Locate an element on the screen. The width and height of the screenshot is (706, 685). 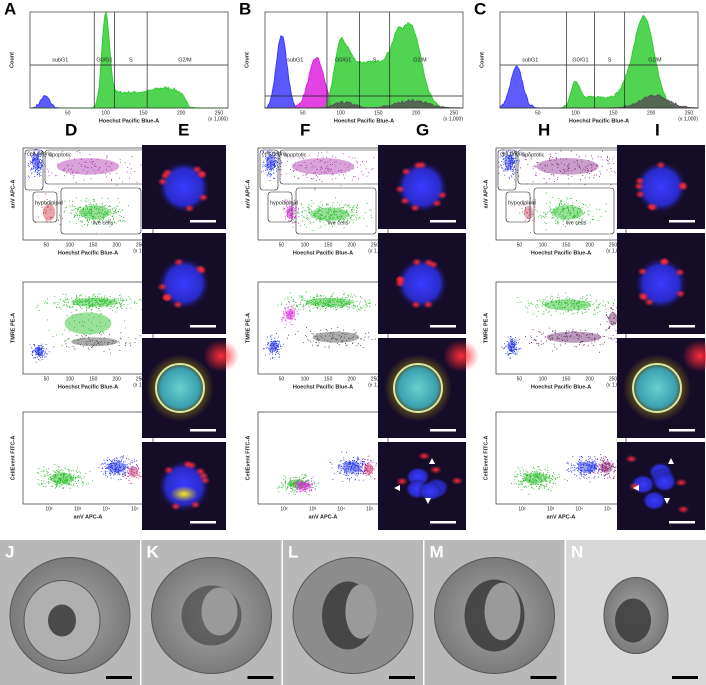
x-tick-label: 50 is located at coordinates (282, 379).